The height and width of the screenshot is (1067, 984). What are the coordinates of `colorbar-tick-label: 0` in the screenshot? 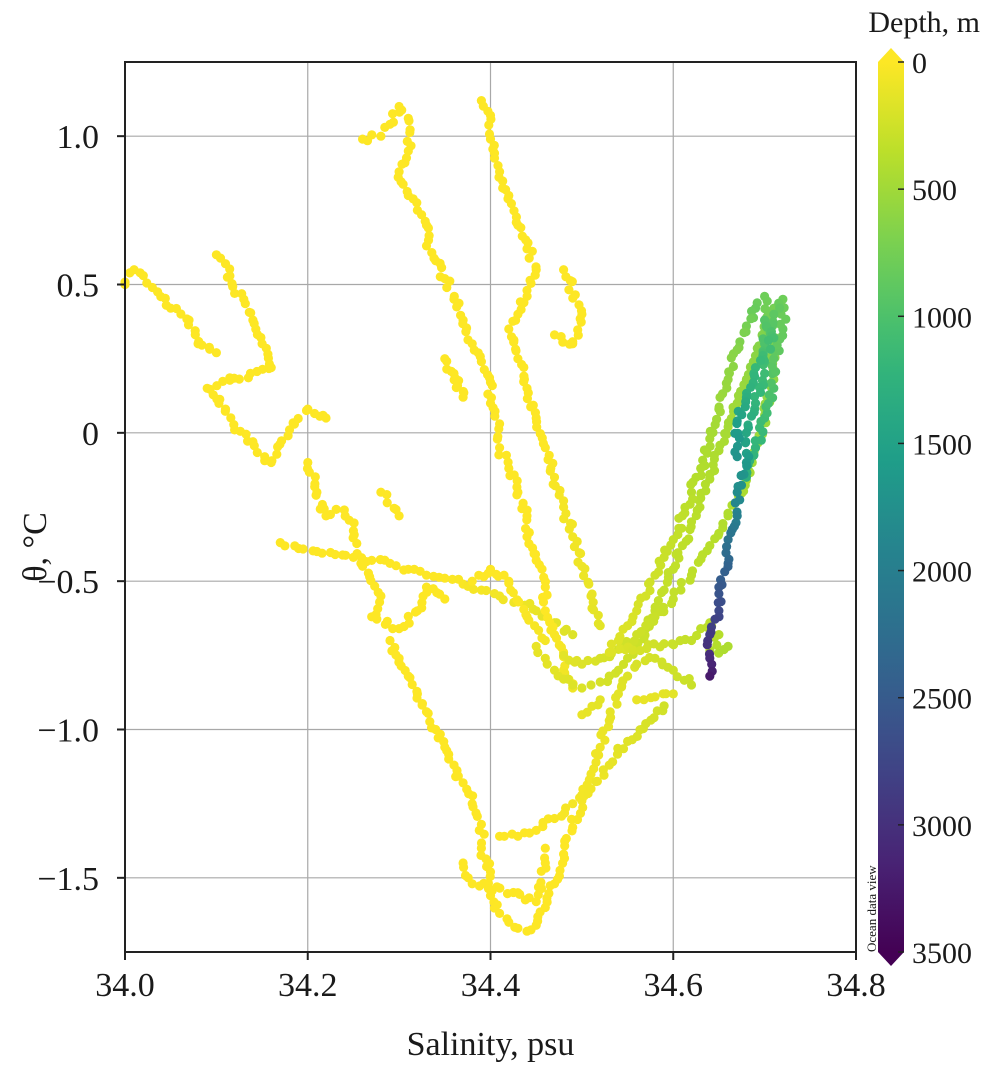 It's located at (919, 63).